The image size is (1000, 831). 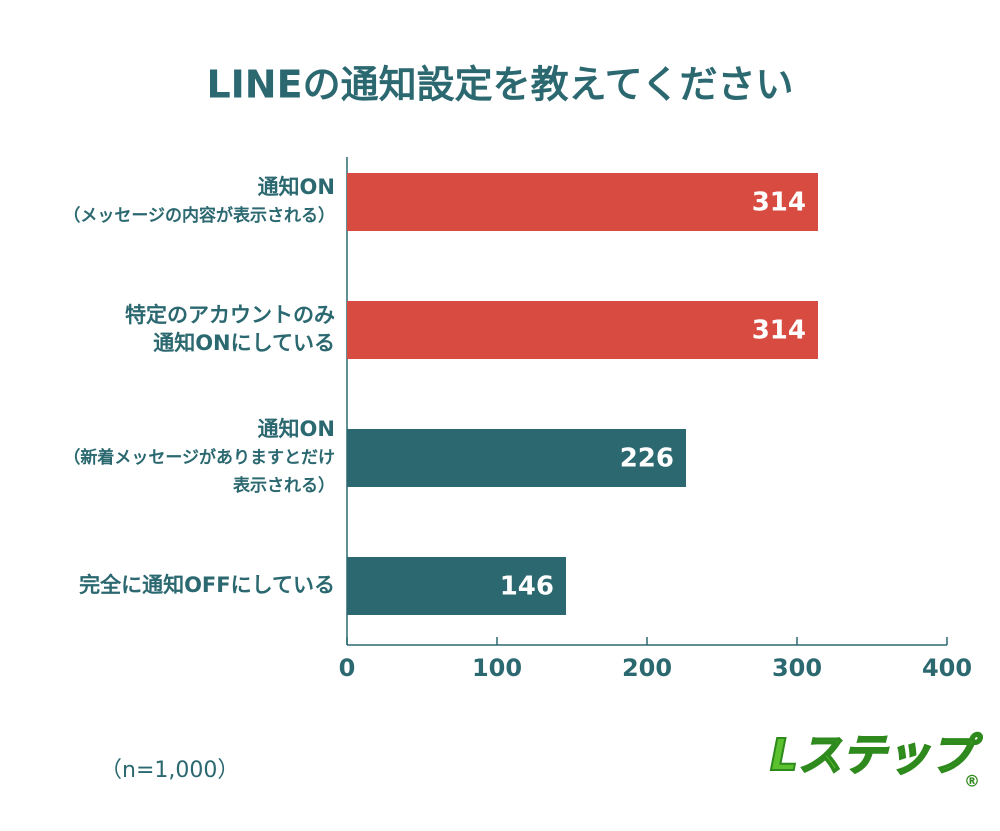 What do you see at coordinates (207, 585) in the screenshot?
I see `y-tick-label: 完全に通知OFFにしている` at bounding box center [207, 585].